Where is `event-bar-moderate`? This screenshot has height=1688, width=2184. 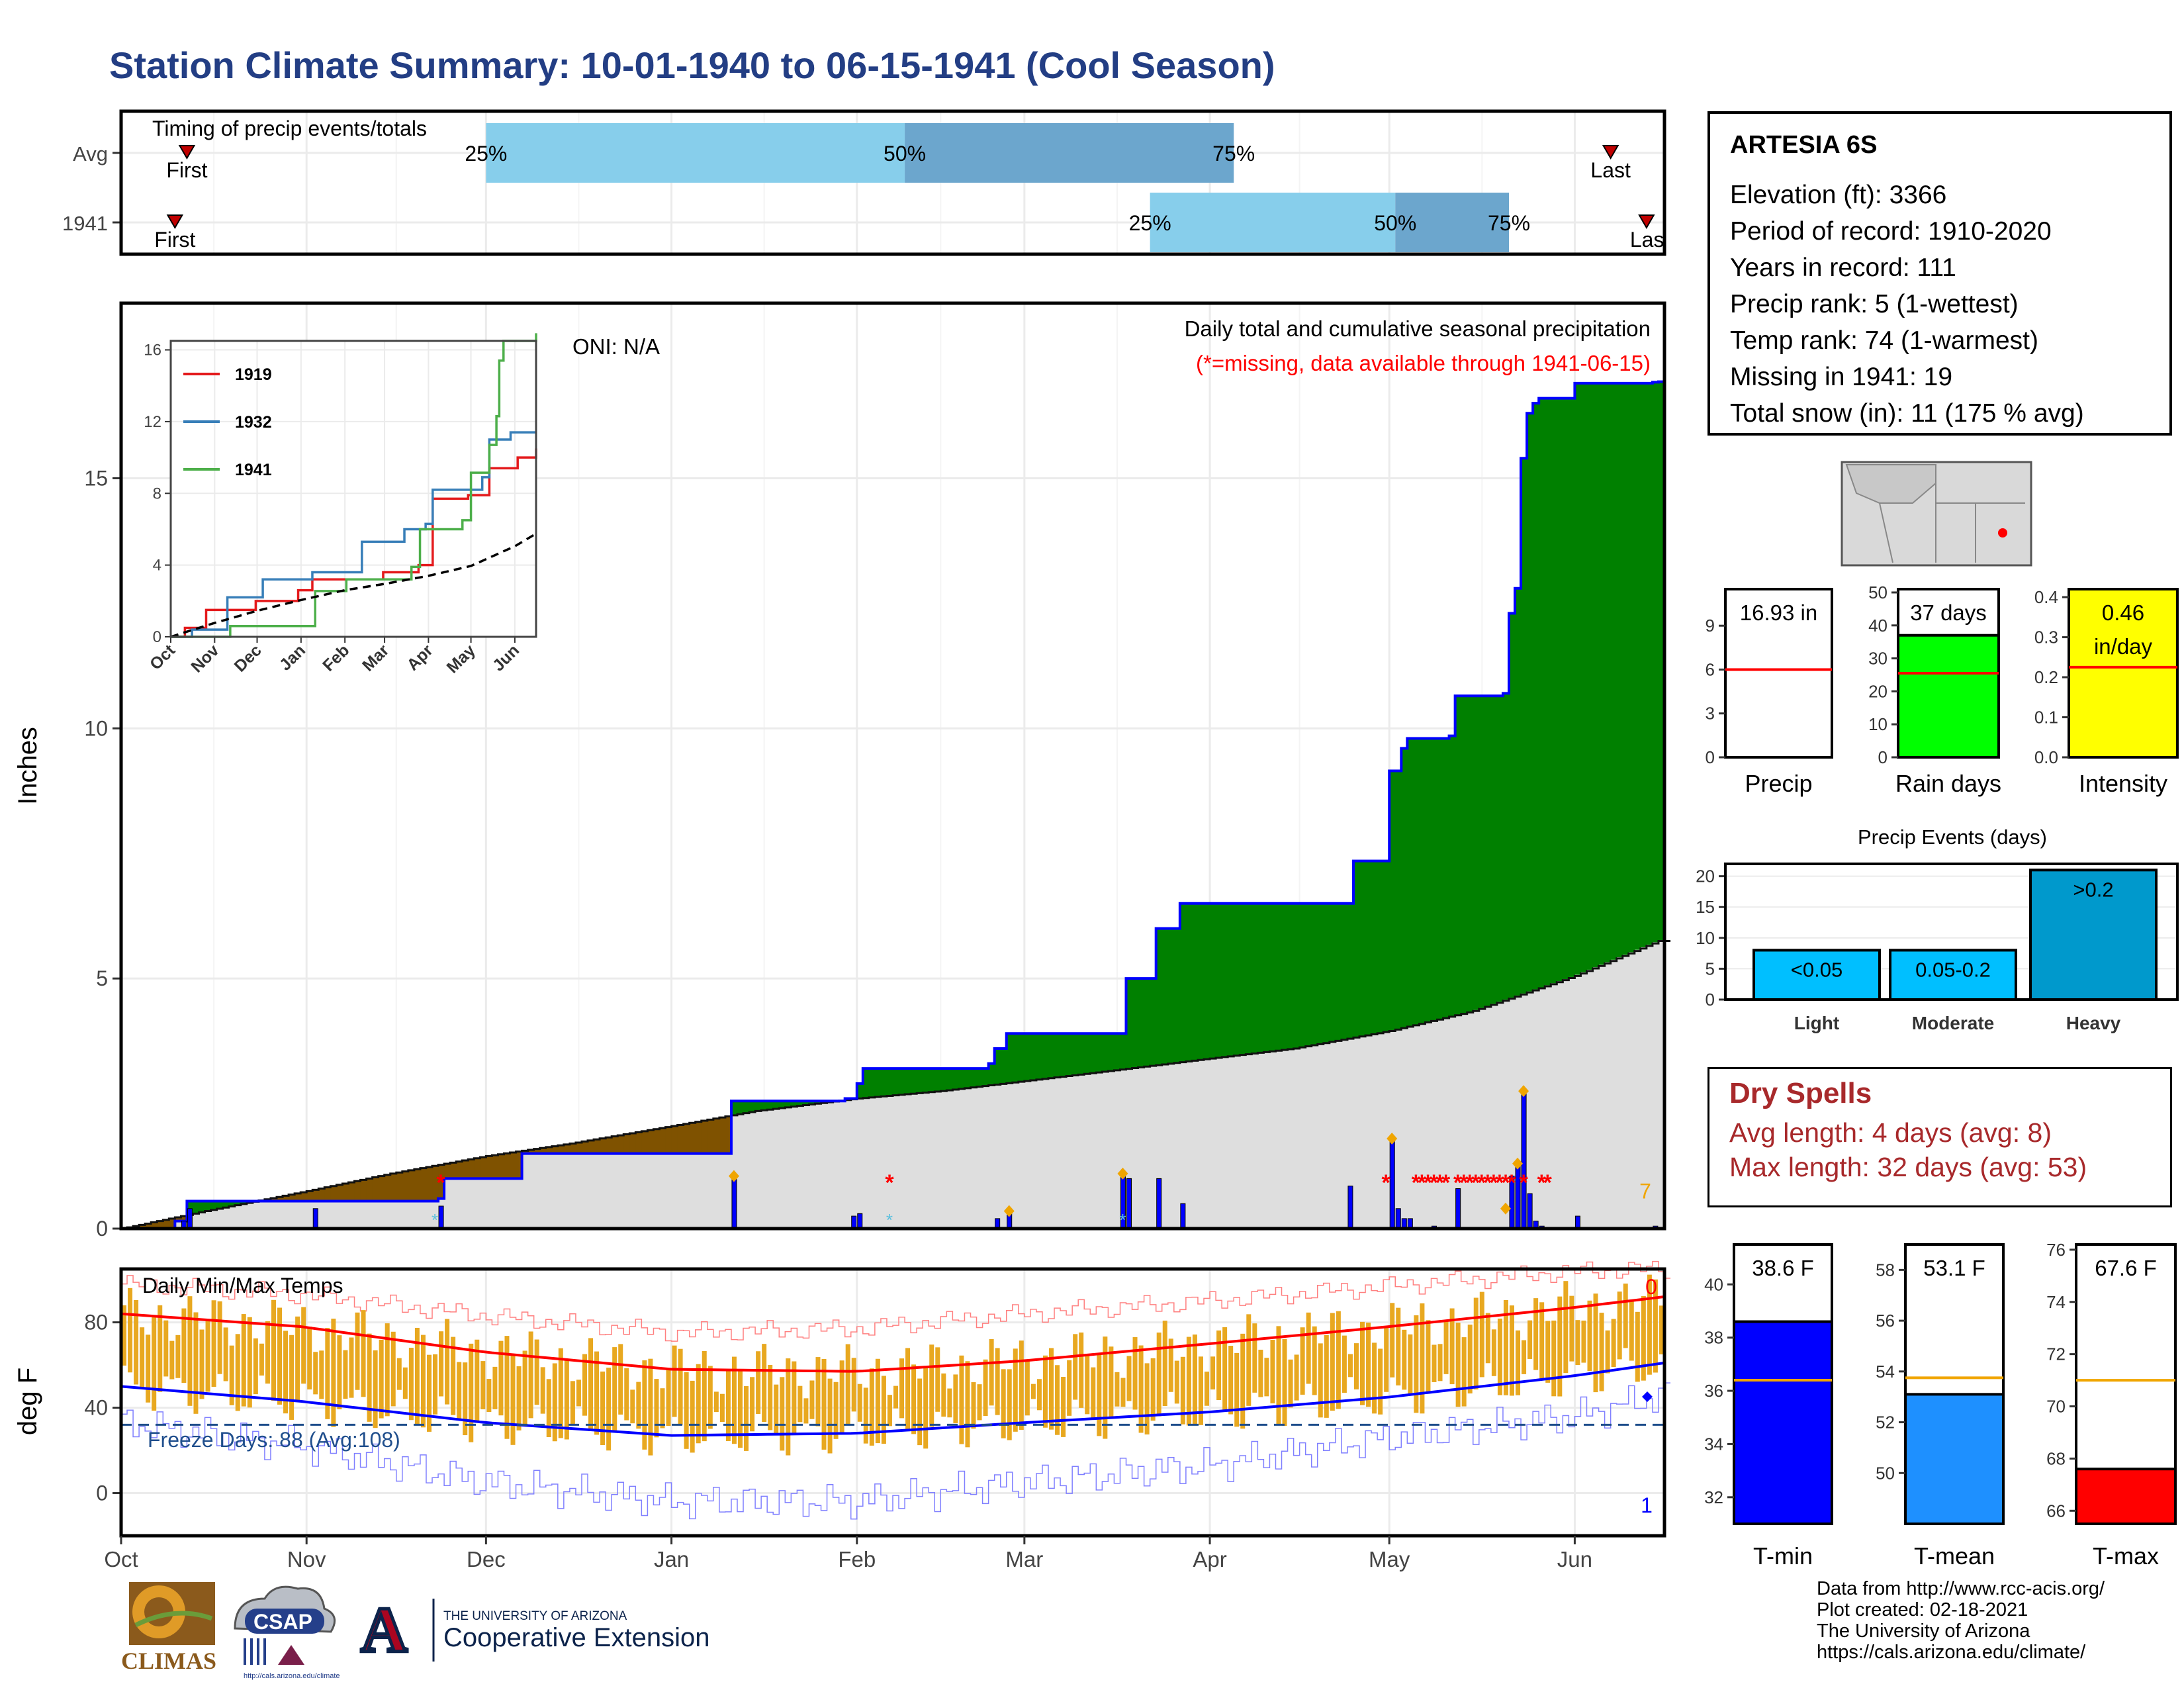
event-bar-moderate is located at coordinates (1953, 975).